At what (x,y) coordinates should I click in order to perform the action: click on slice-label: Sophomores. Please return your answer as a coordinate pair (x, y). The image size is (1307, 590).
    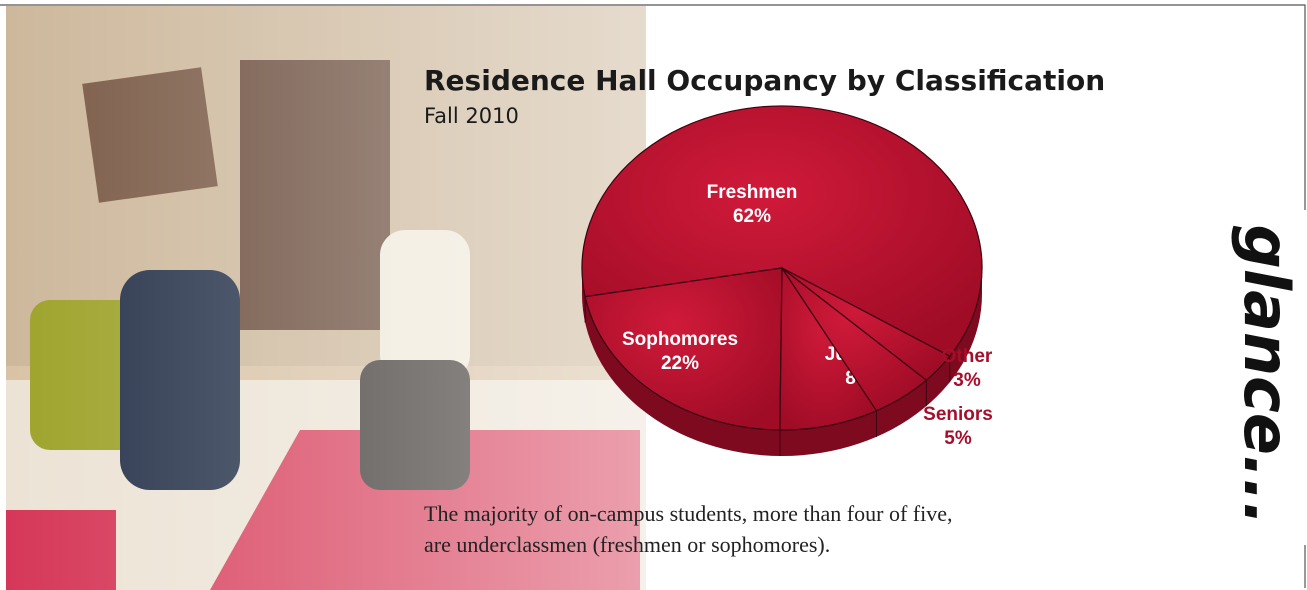
    Looking at the image, I should click on (680, 339).